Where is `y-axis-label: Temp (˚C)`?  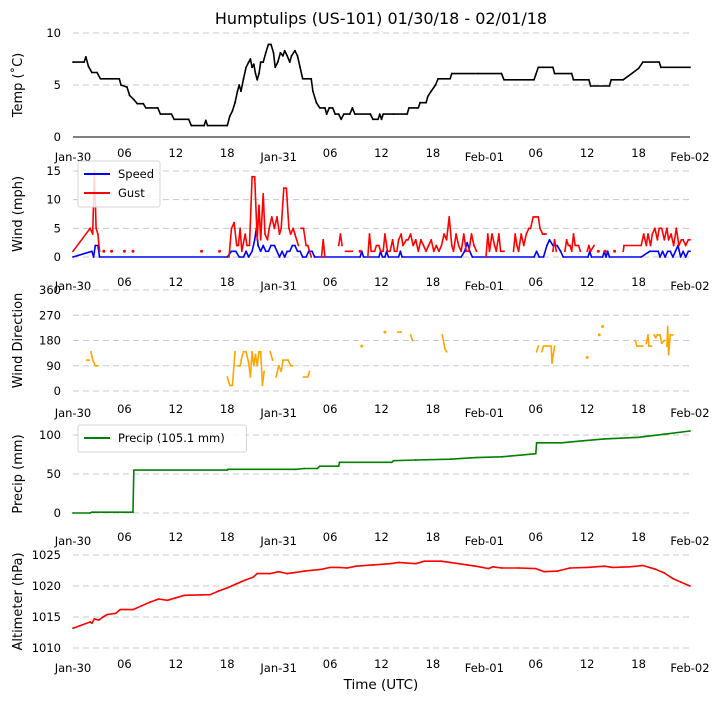
y-axis-label: Temp (˚C) is located at coordinates (18, 86).